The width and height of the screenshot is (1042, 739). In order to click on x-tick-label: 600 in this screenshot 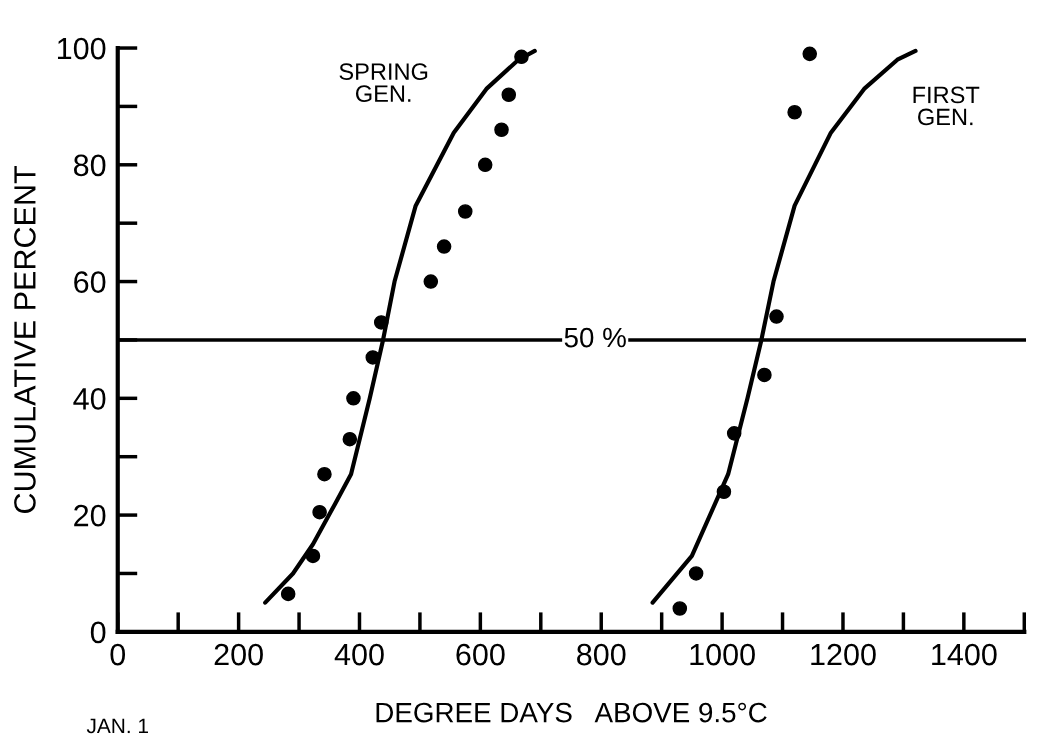, I will do `click(480, 654)`.